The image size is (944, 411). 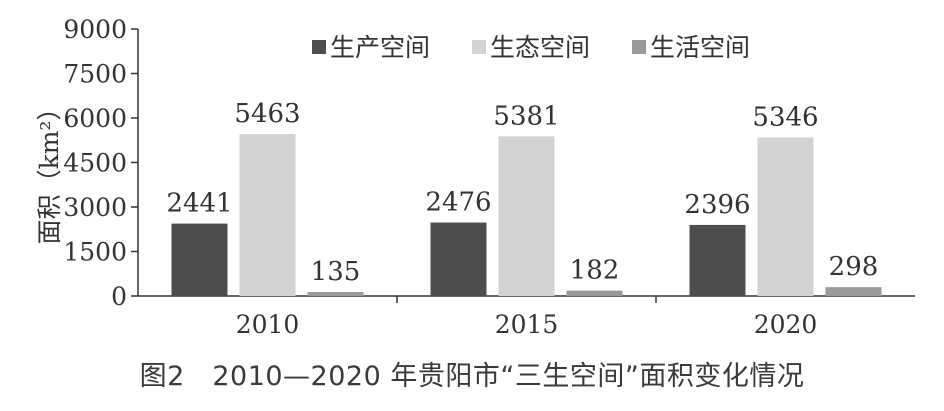 What do you see at coordinates (472, 376) in the screenshot?
I see `figure-caption: 图2 2010—2020 年贵阳市“三生空间”面积变化情况` at bounding box center [472, 376].